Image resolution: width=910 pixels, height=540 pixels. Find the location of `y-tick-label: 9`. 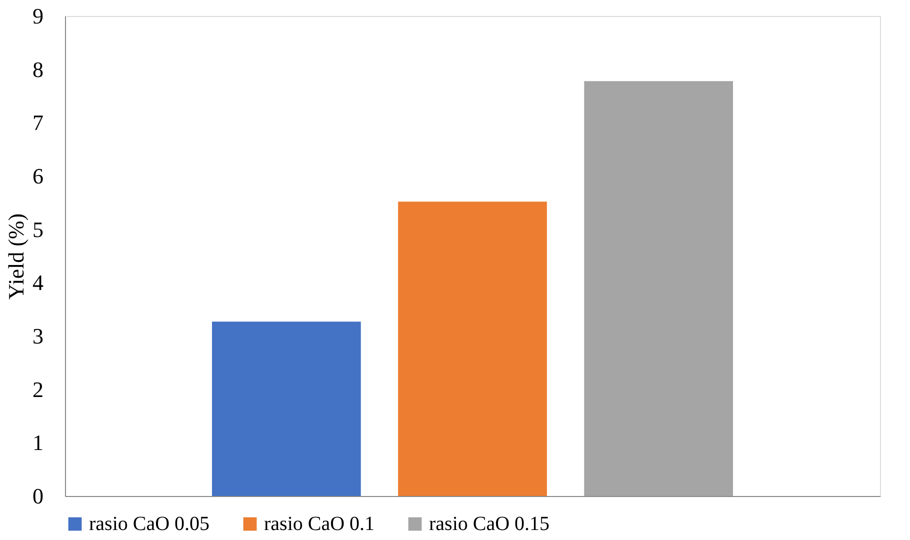

y-tick-label: 9 is located at coordinates (38, 16).